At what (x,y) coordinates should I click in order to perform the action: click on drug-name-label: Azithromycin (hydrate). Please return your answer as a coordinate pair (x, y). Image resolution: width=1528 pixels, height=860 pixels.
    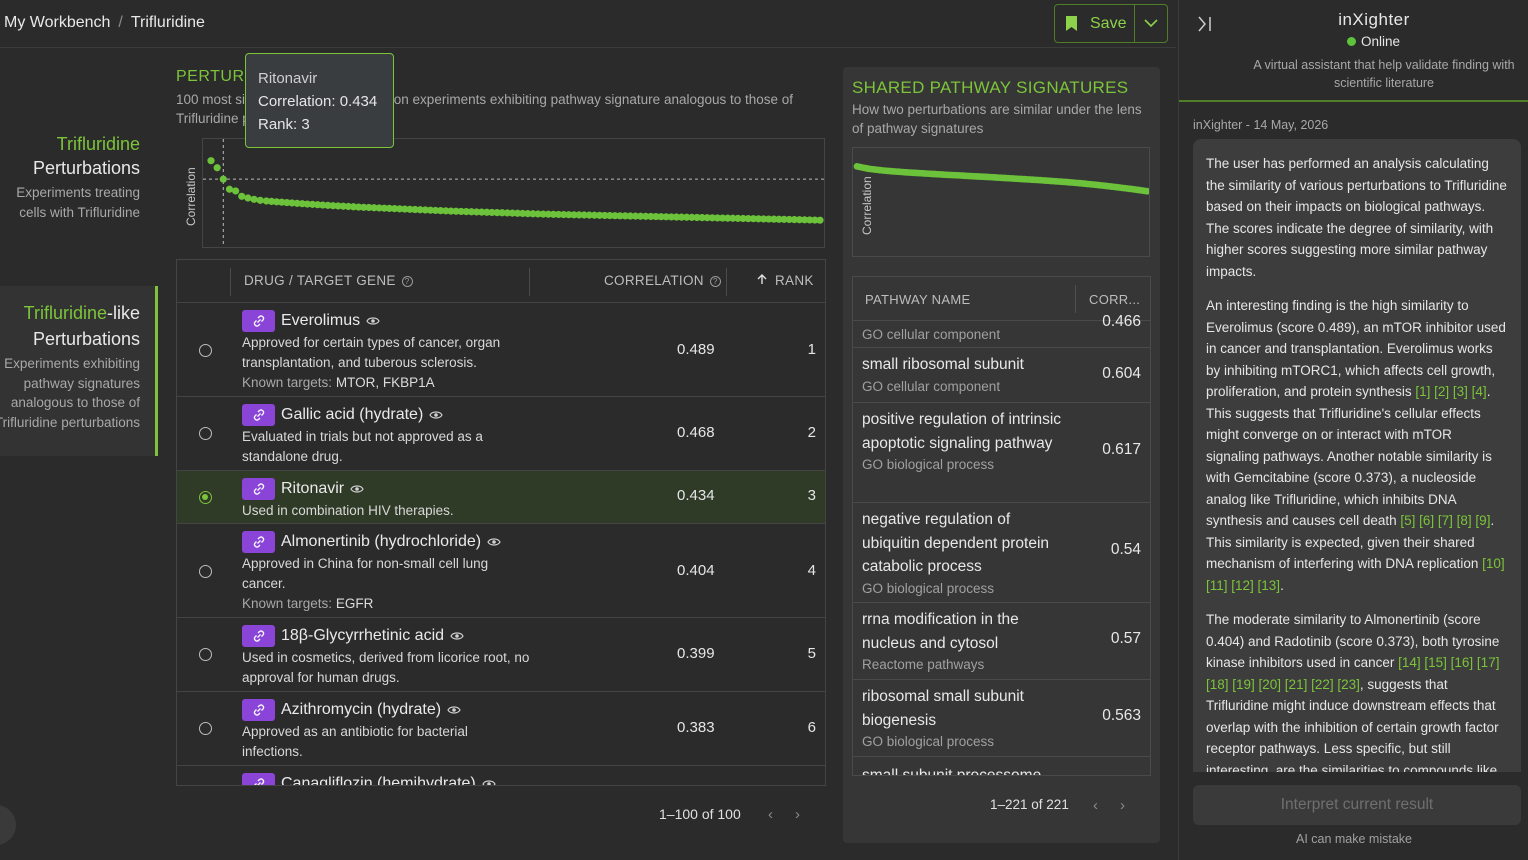
    Looking at the image, I should click on (361, 709).